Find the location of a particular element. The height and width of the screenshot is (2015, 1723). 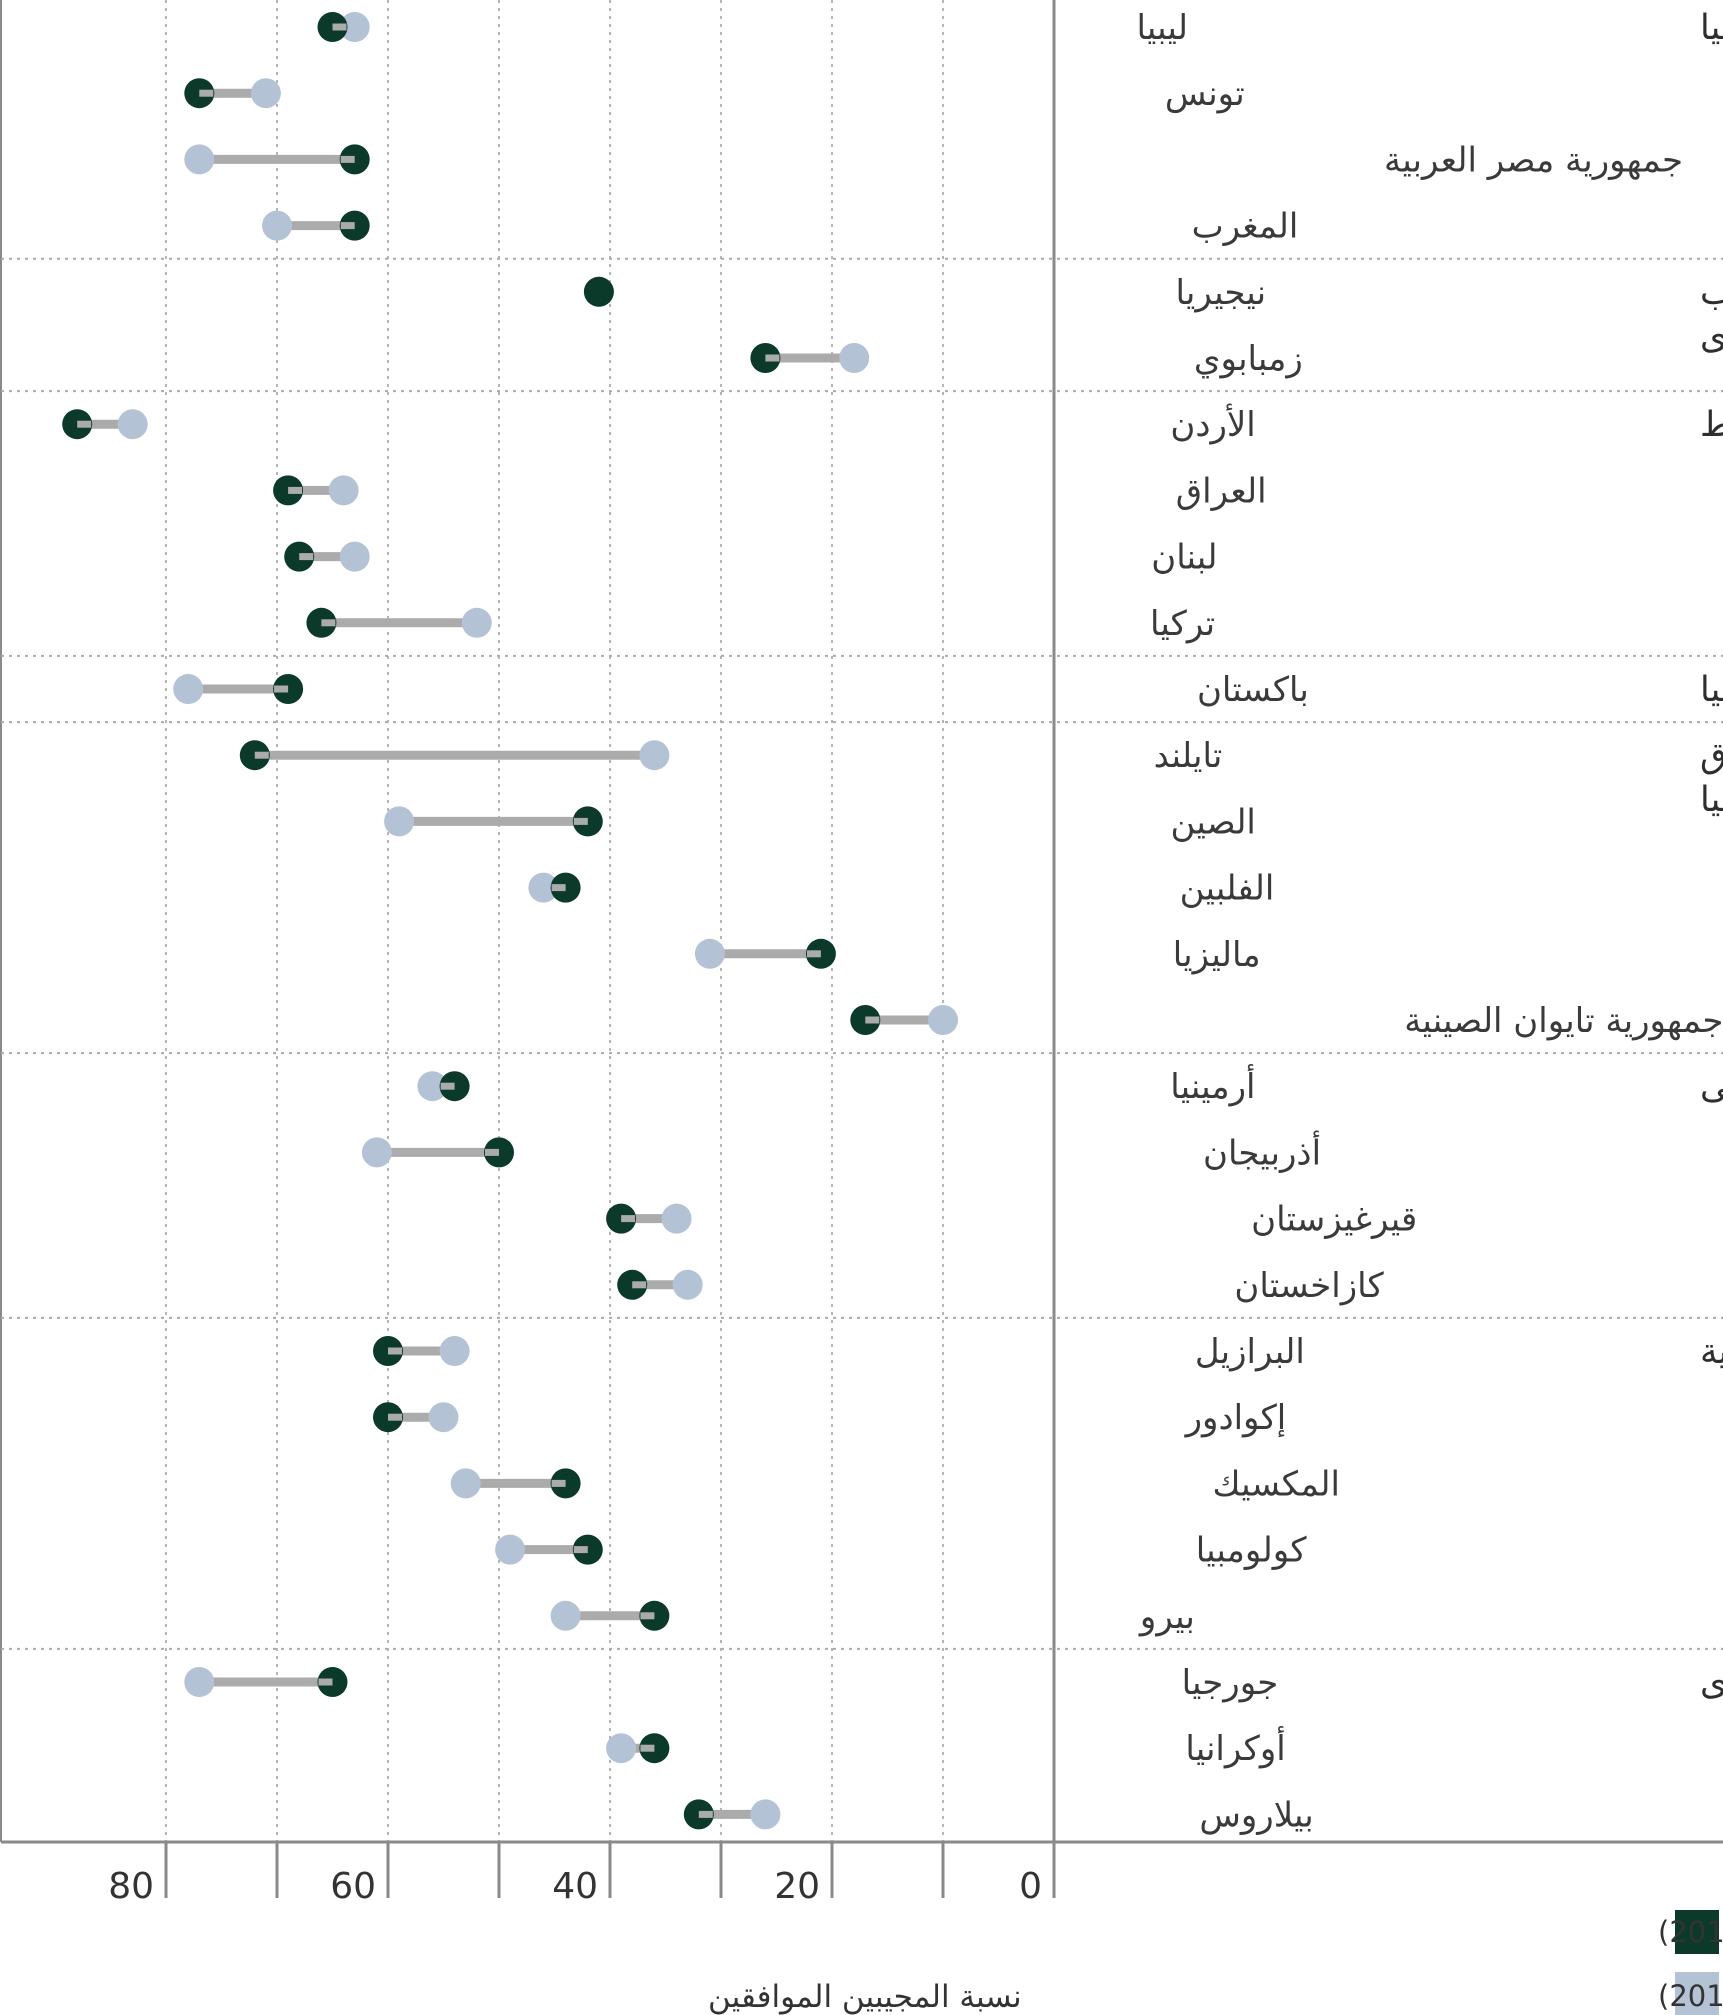

country-label: جمهورية مصر العربية is located at coordinates (1533, 160).